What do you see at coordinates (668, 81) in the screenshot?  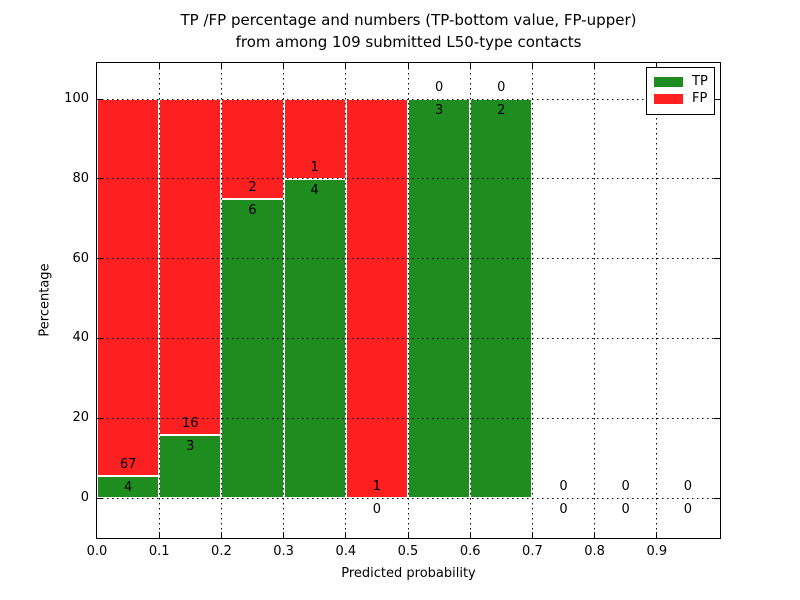 I see `legend-swatch-tp` at bounding box center [668, 81].